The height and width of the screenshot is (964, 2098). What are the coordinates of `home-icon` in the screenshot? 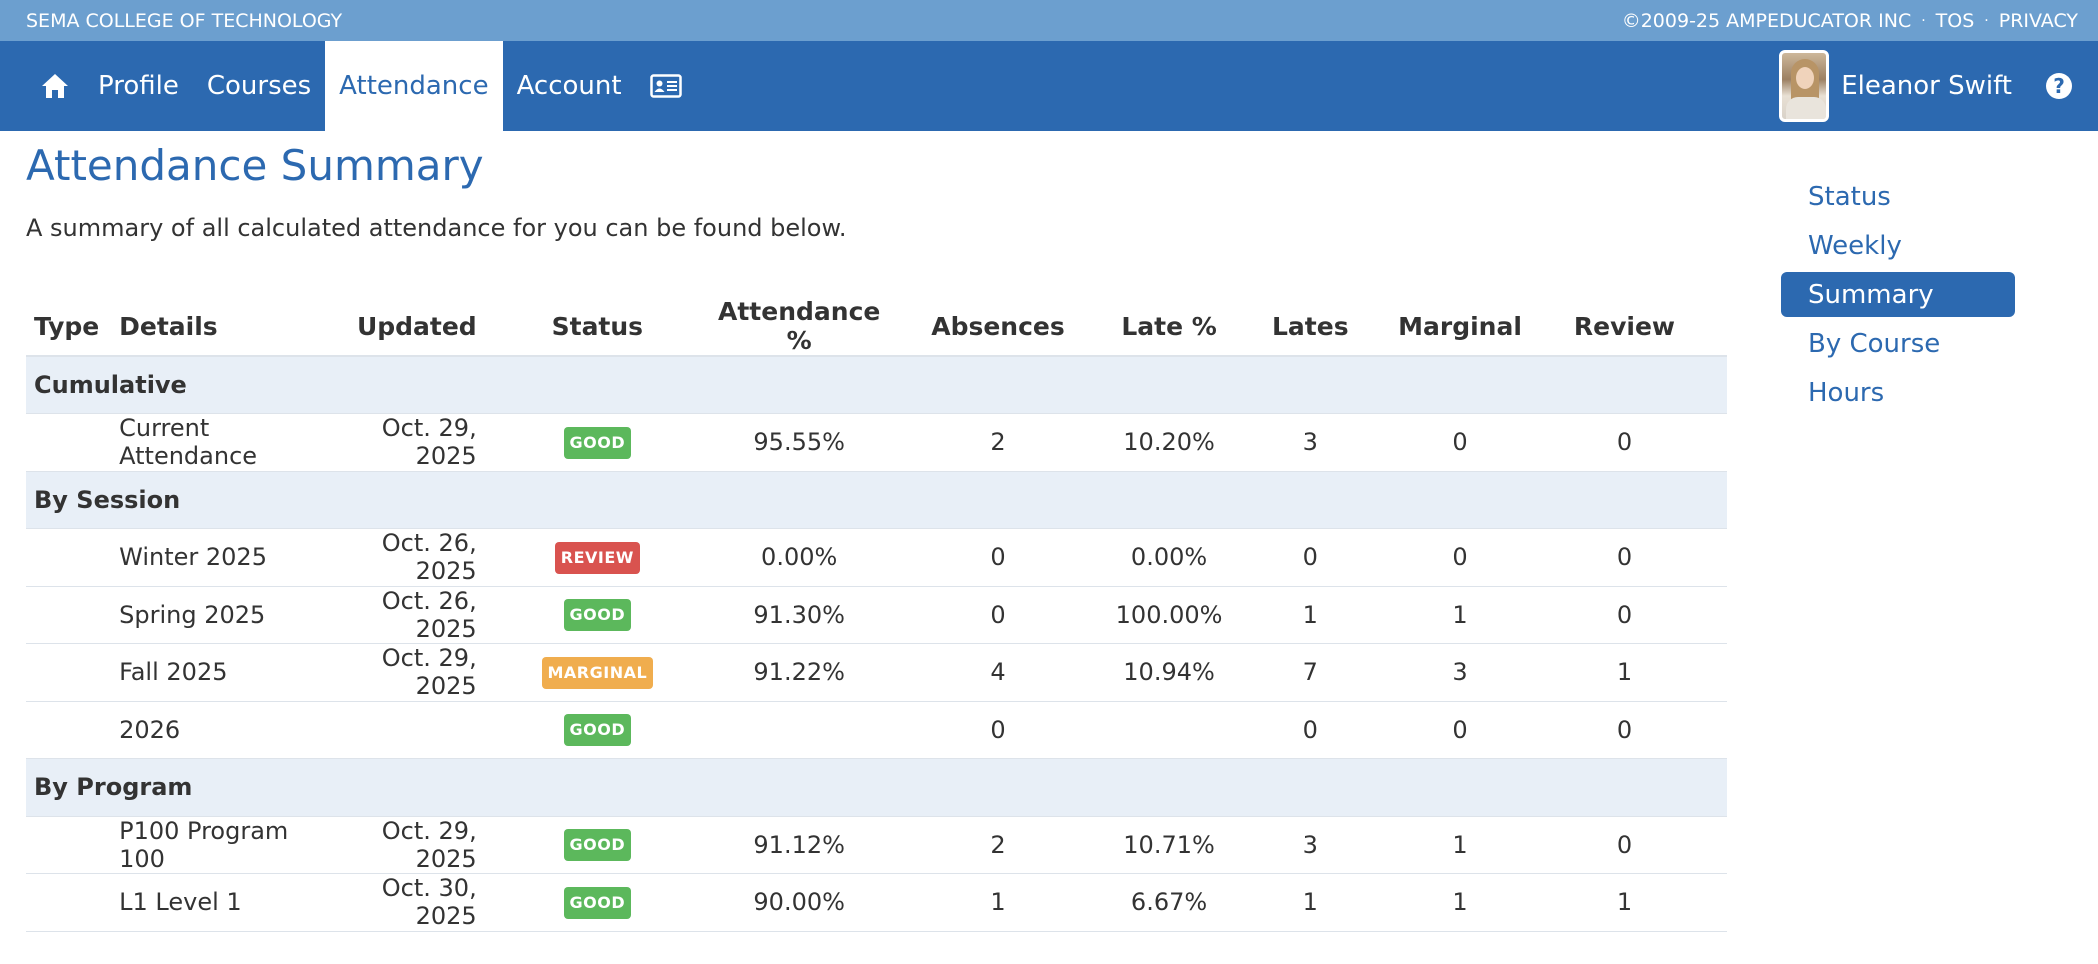 It's located at (55, 86).